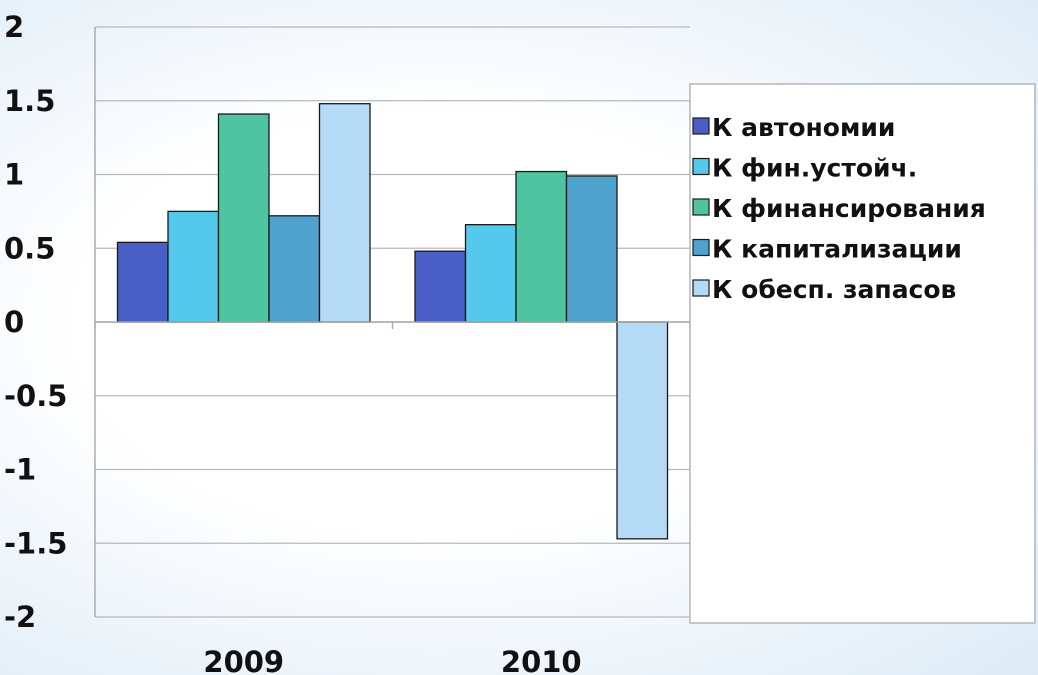  I want to click on y-tick-label: 2, so click(14, 27).